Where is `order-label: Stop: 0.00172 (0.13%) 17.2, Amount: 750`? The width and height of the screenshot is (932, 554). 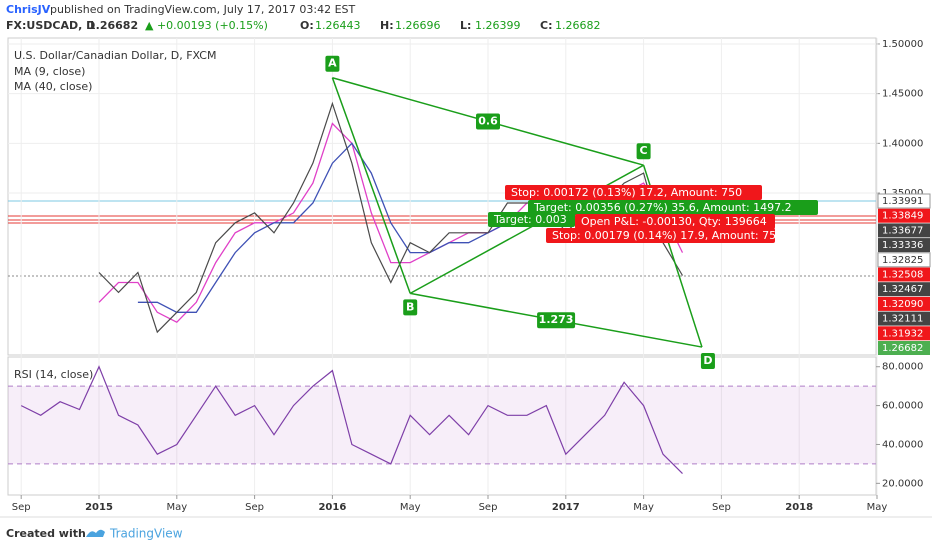
order-label: Stop: 0.00172 (0.13%) 17.2, Amount: 750 is located at coordinates (626, 192).